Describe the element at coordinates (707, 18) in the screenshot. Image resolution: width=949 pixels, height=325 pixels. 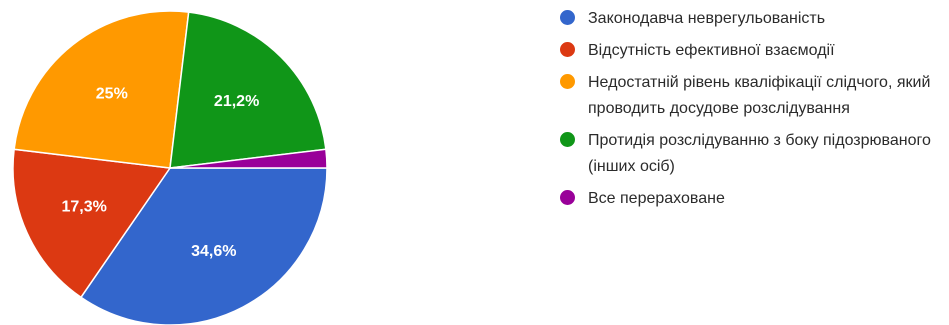
I see `legend-label-0: Законодавча неврегульованість` at that location.